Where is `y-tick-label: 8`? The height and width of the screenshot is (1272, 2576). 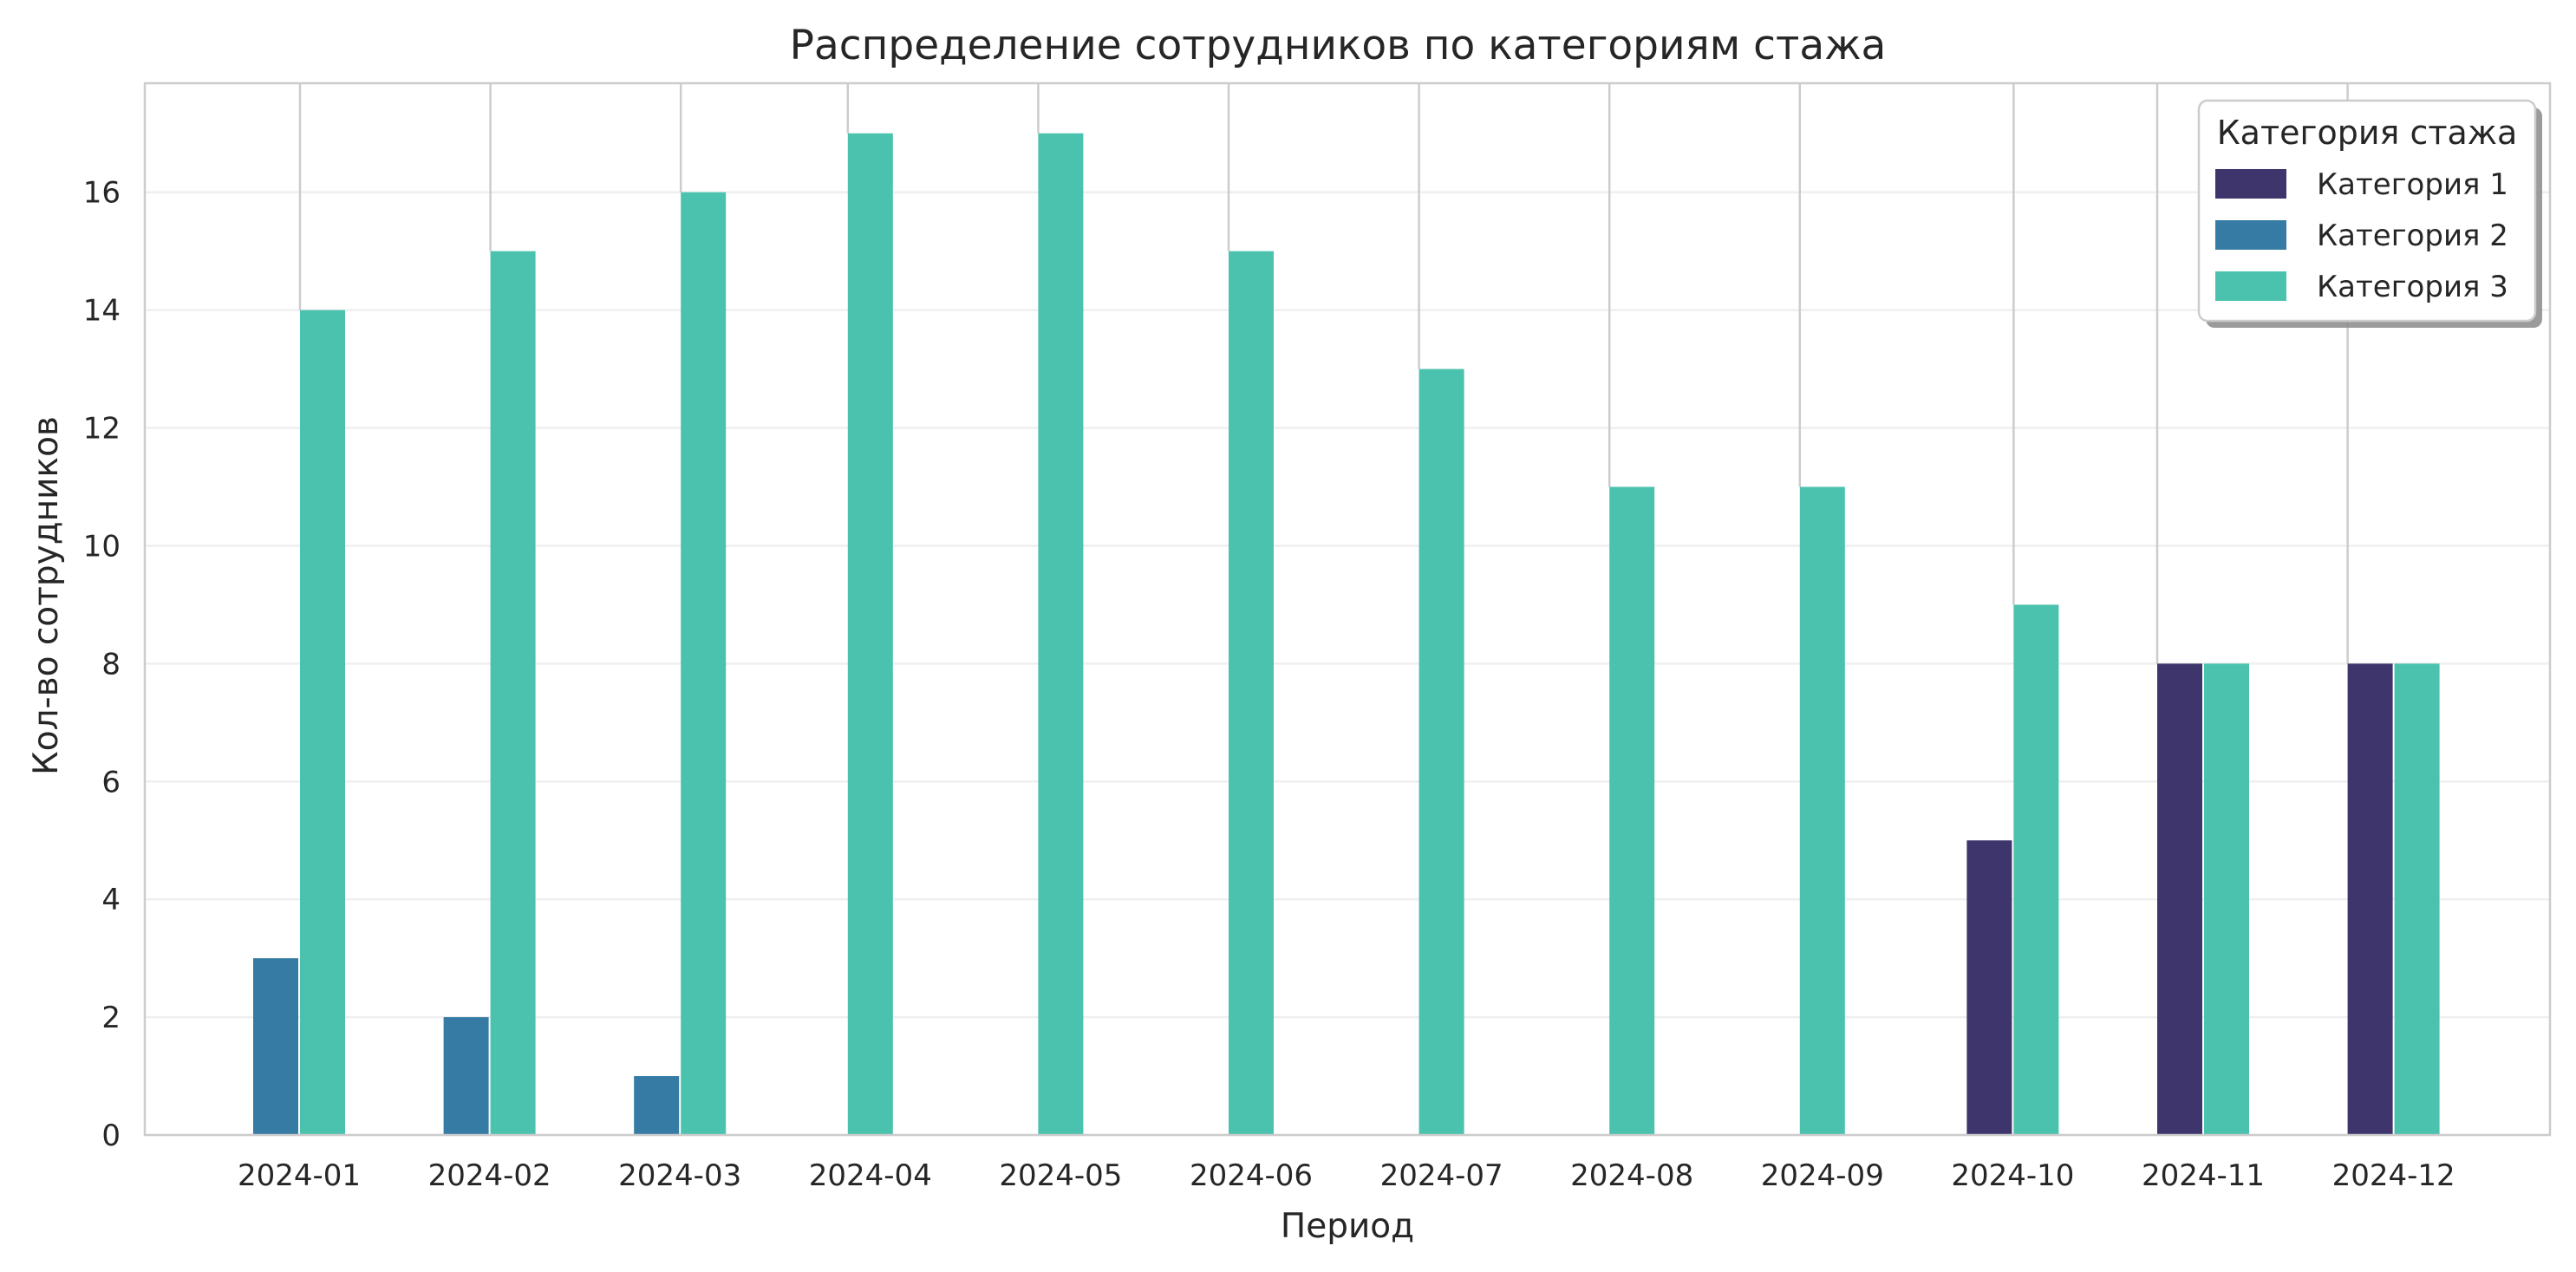
y-tick-label: 8 is located at coordinates (111, 664).